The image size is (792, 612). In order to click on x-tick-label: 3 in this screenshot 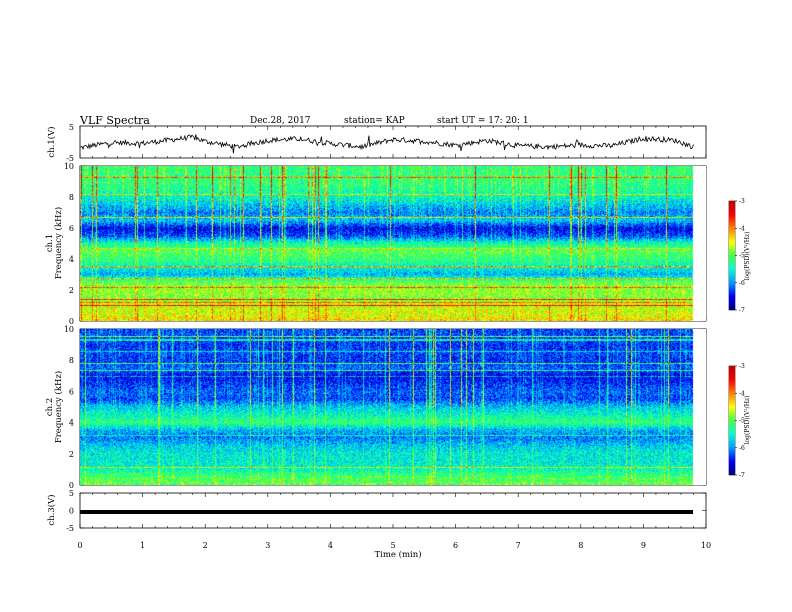, I will do `click(267, 545)`.